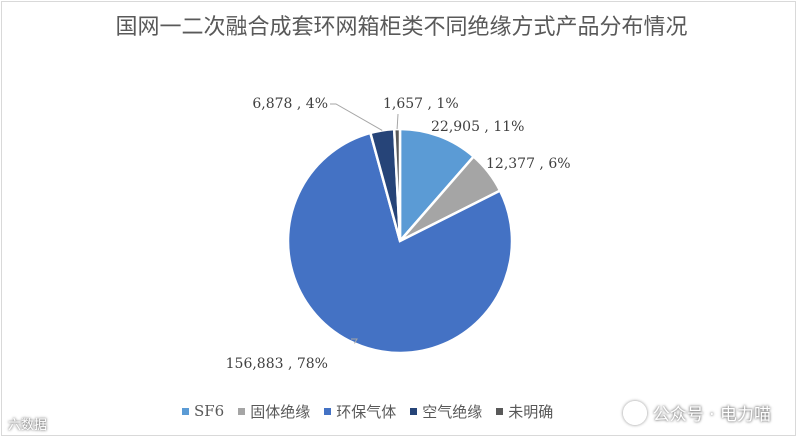 This screenshot has height=439, width=799. What do you see at coordinates (421, 104) in the screenshot?
I see `data-label-5: 1,657 , 1%` at bounding box center [421, 104].